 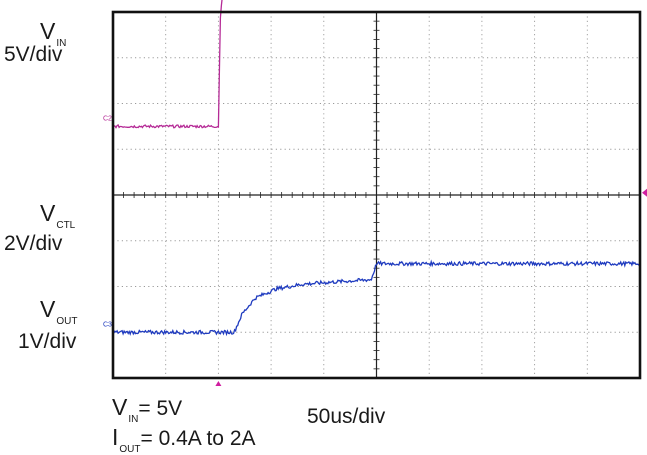 What do you see at coordinates (376, 298) in the screenshot?
I see `trace-c3` at bounding box center [376, 298].